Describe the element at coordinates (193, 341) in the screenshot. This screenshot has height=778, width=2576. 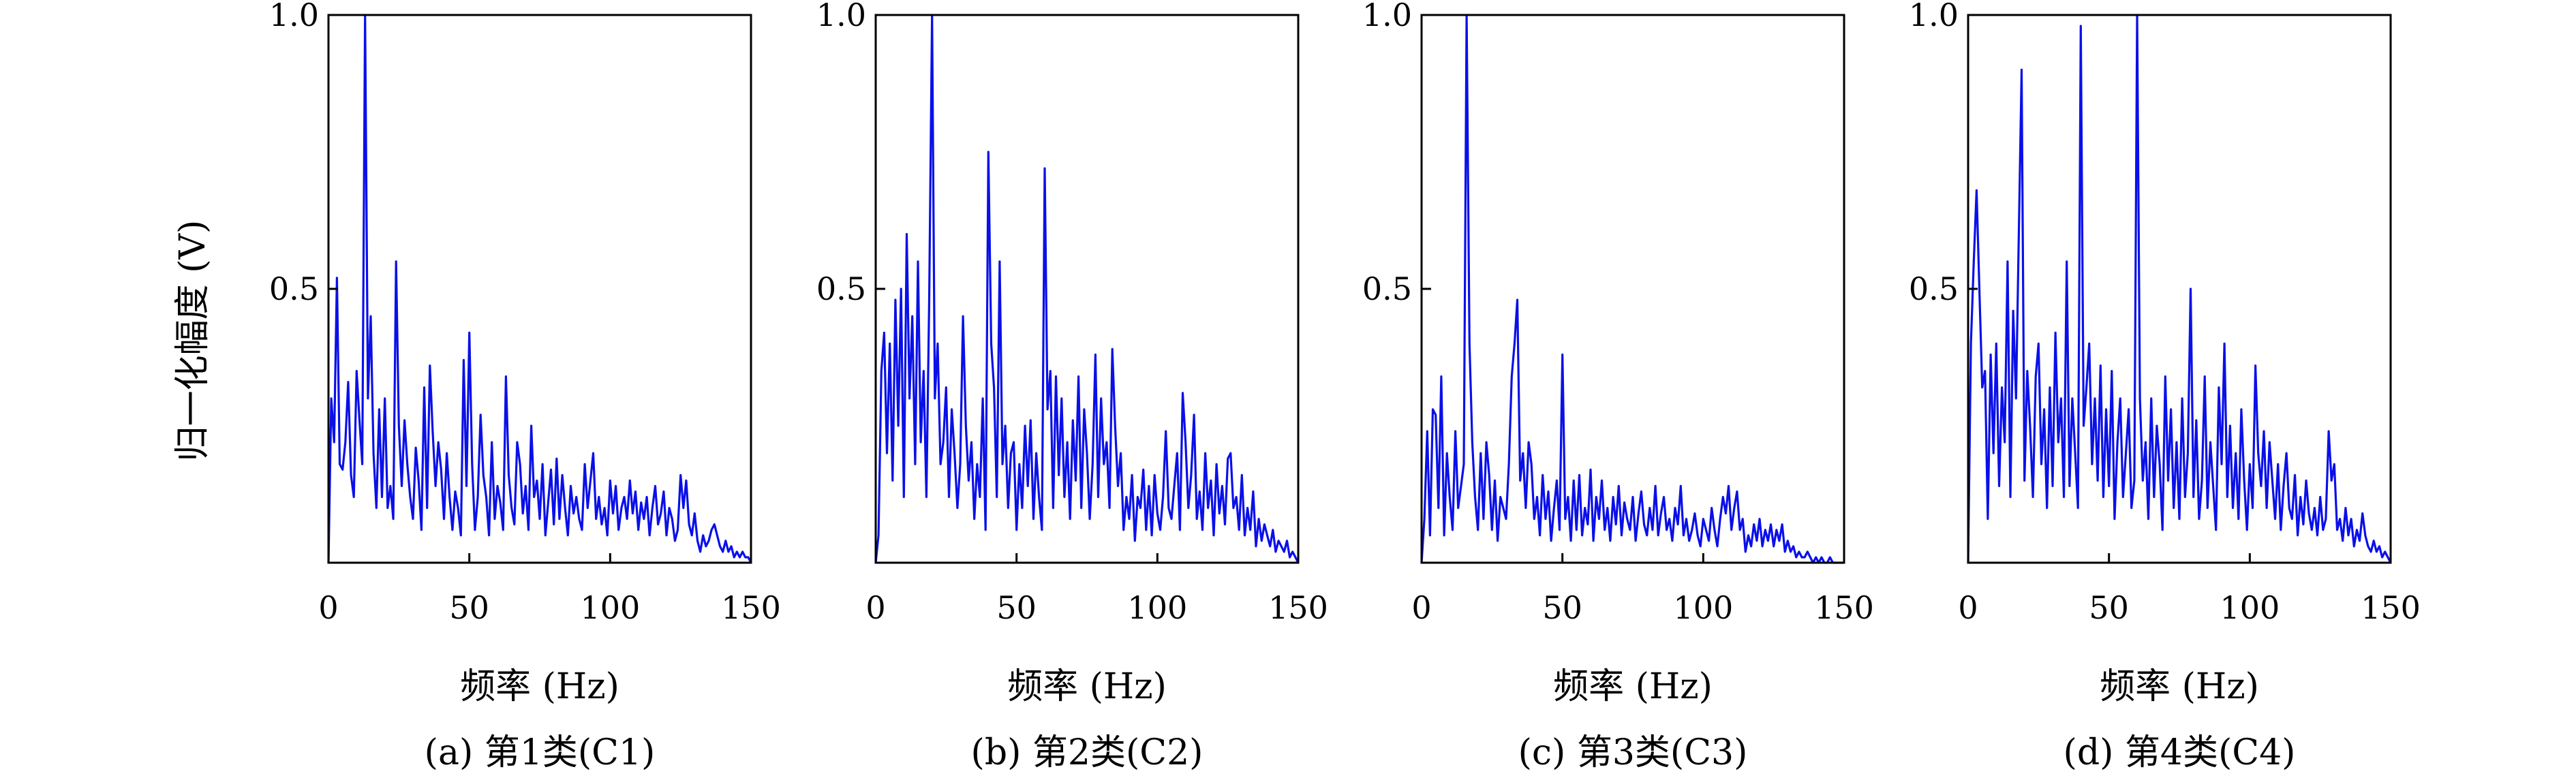
I see `y-axis-label: 归一化幅度 (V)` at that location.